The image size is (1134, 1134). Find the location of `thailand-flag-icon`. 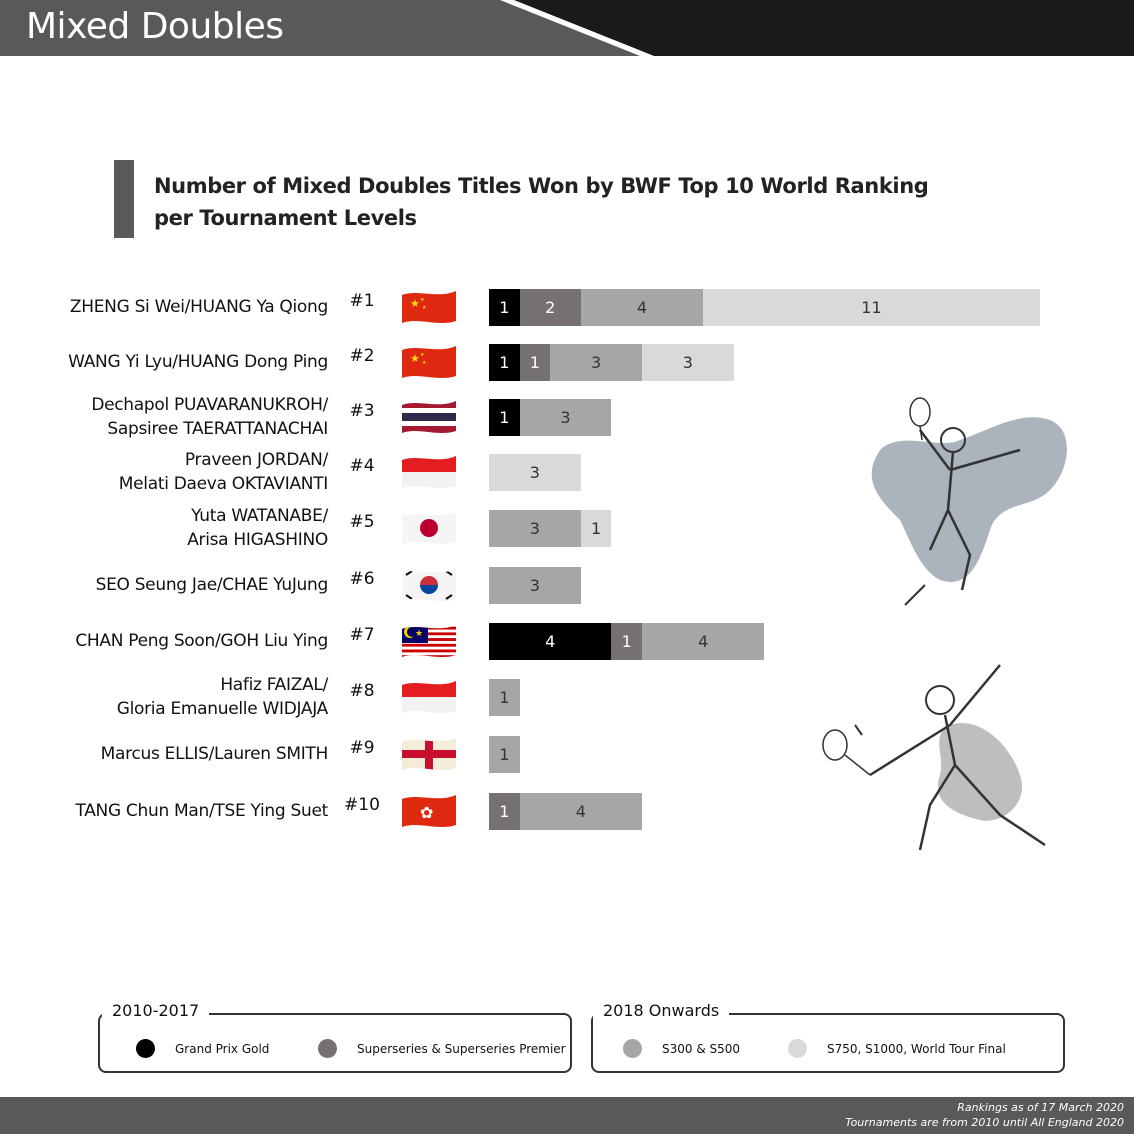

thailand-flag-icon is located at coordinates (429, 417).